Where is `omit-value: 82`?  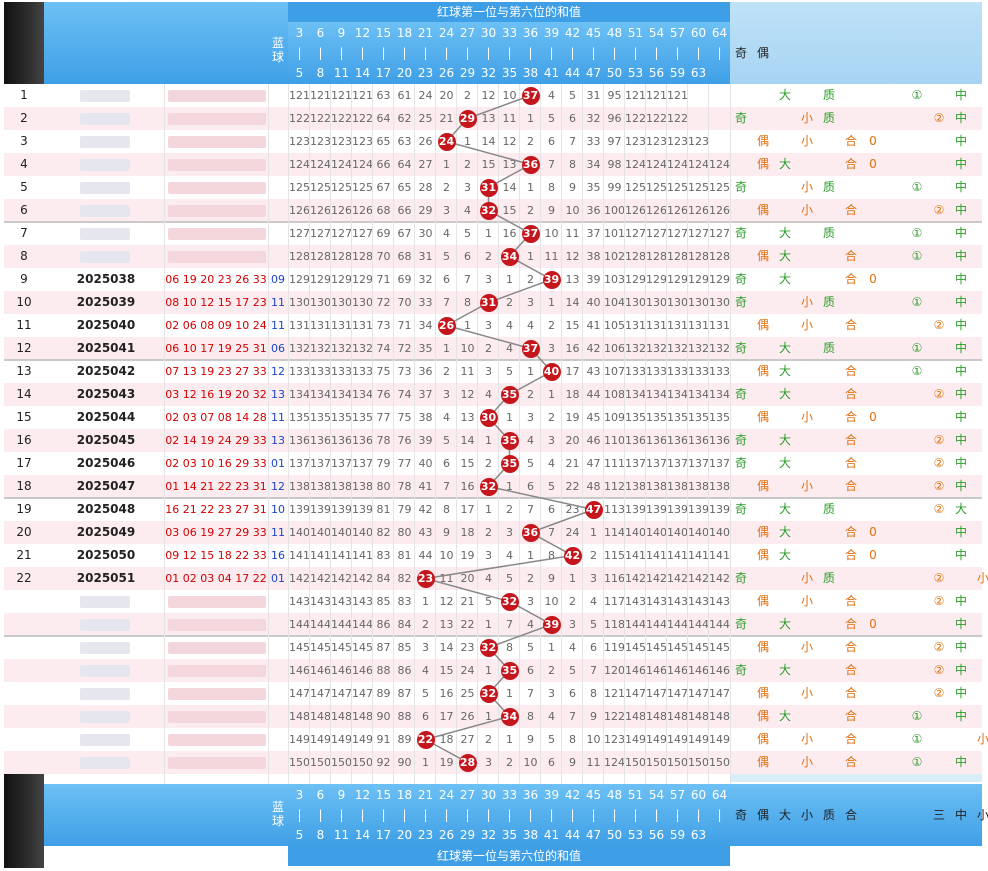
omit-value: 82 is located at coordinates (383, 532).